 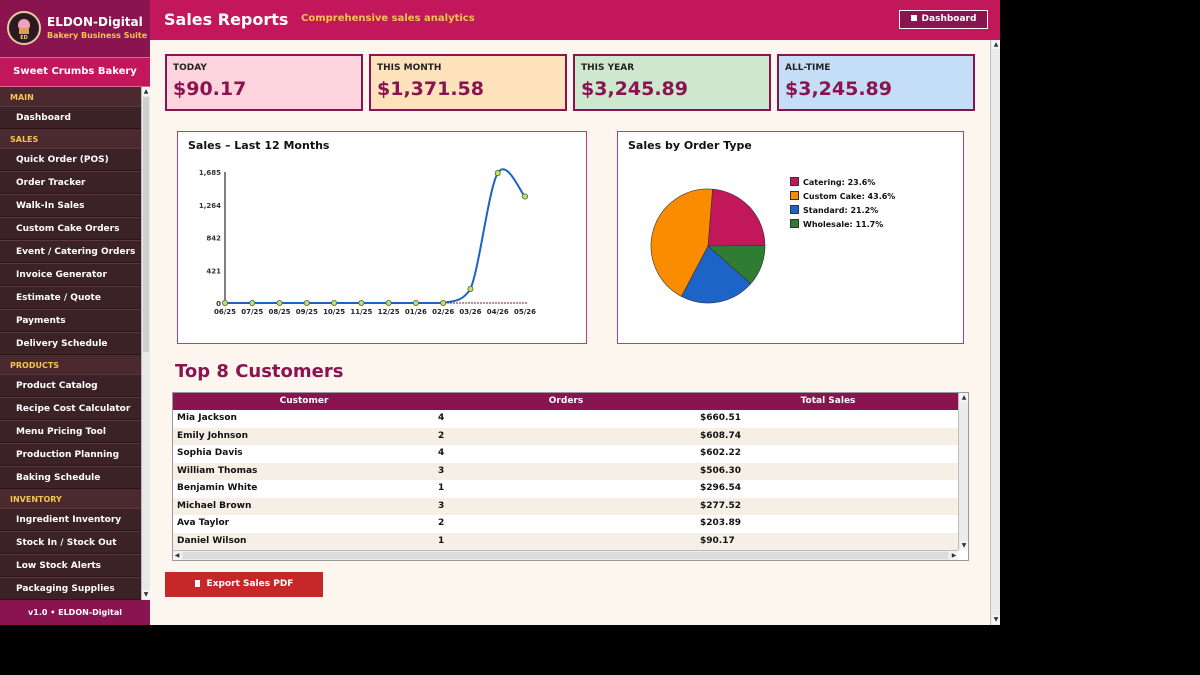 I want to click on table-horizontal-scrollbar: ◀ ▶, so click(x=565, y=555).